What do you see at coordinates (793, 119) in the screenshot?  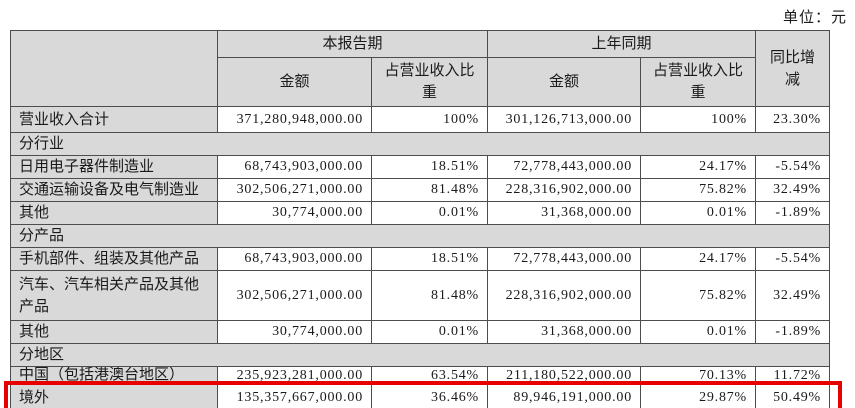 I see `cell-yoy: 23.30%` at bounding box center [793, 119].